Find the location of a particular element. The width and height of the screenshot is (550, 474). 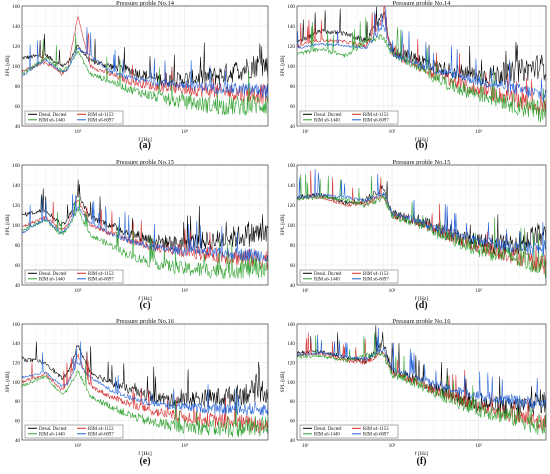

subfigure-label: (f) is located at coordinates (422, 461).